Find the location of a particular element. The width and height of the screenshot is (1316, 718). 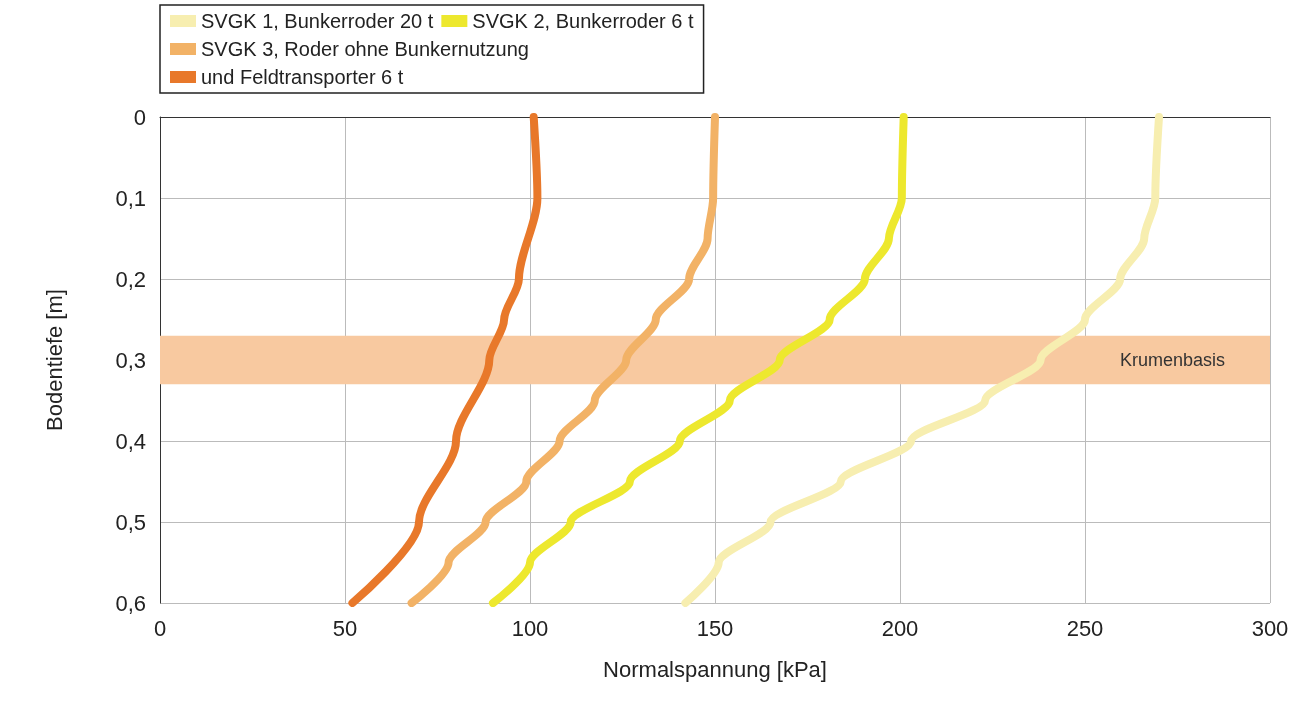

x-tick-label: 0 is located at coordinates (160, 628).